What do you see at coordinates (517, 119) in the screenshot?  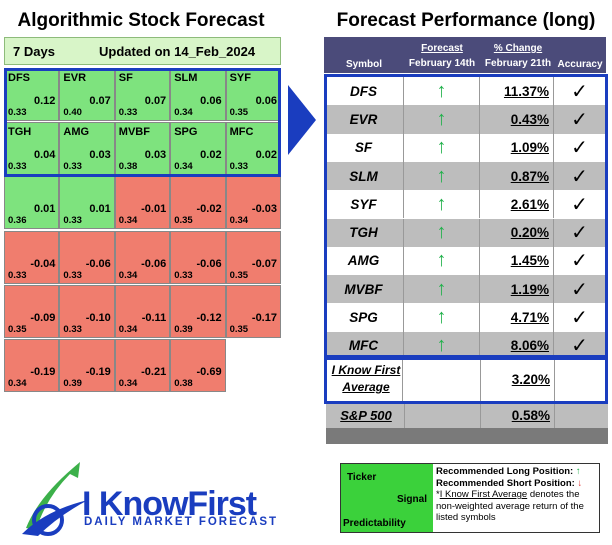 I see `row-change: 0.43%` at bounding box center [517, 119].